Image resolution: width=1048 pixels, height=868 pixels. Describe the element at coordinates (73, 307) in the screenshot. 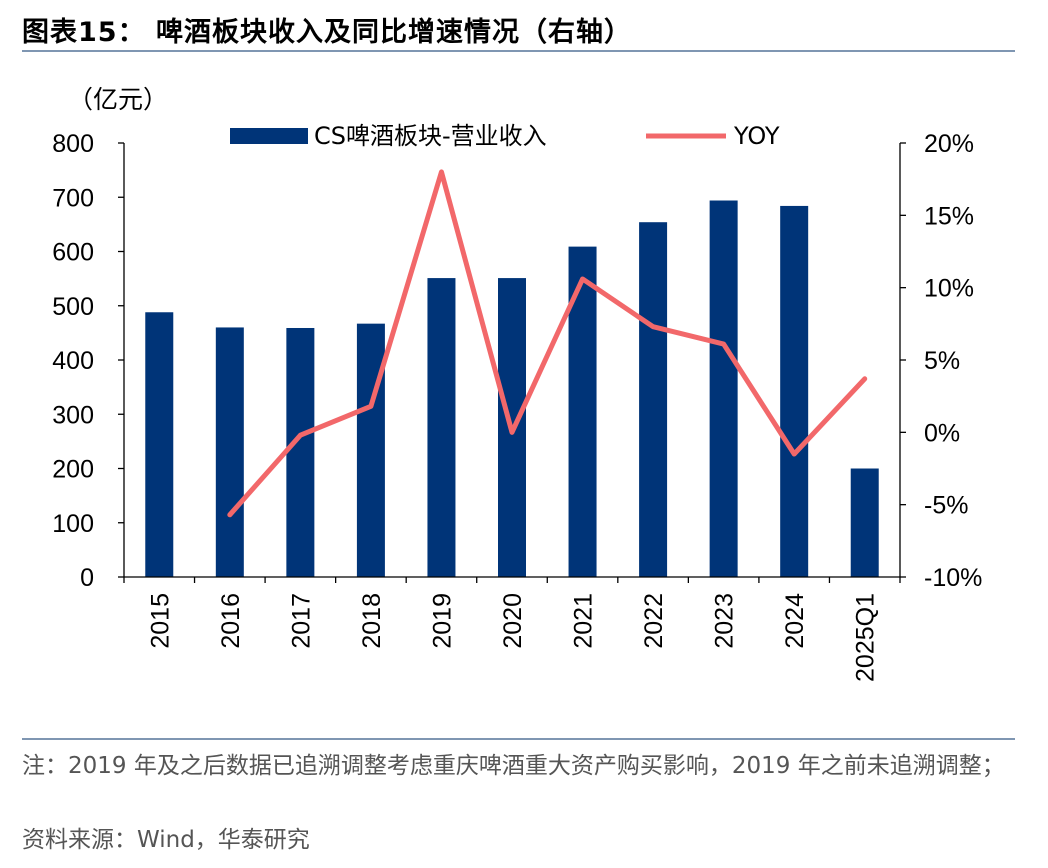

I see `left-tick-label: 500` at that location.